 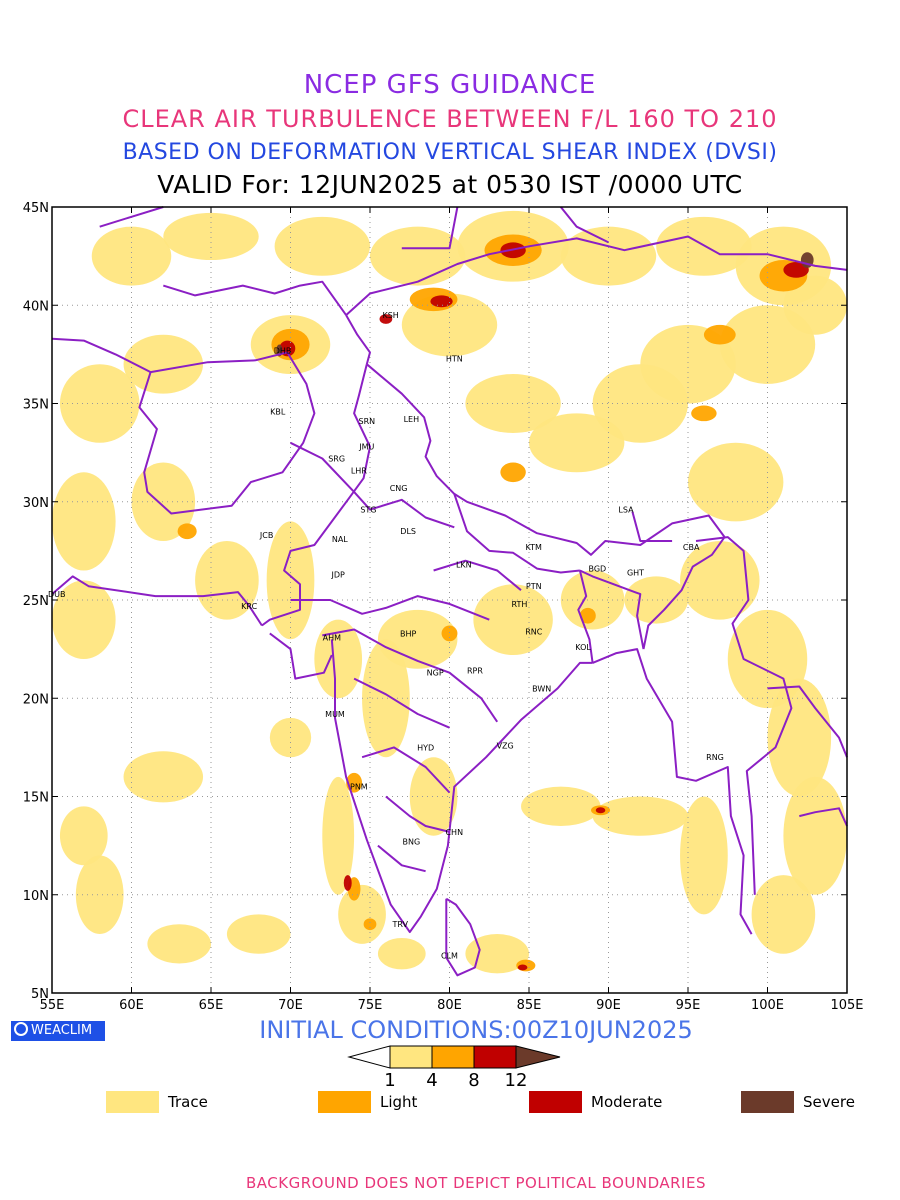 I want to click on city-label-kbl: KBL, so click(x=278, y=411).